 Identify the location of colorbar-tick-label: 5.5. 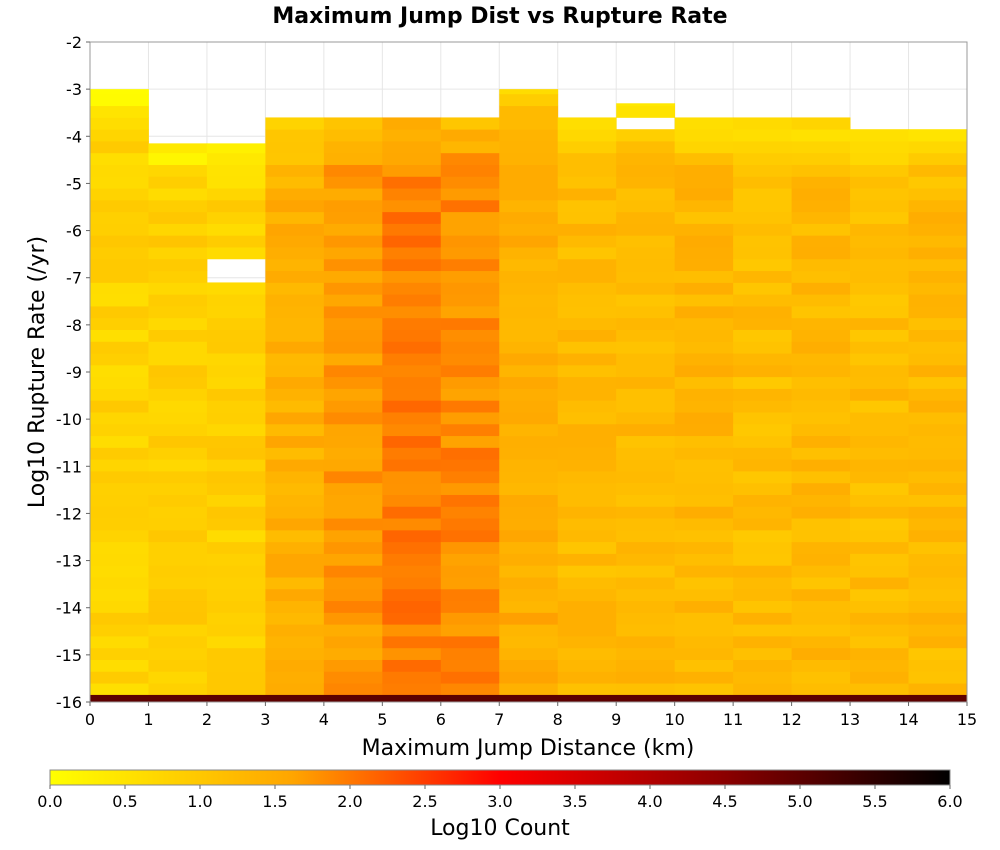
(874, 801).